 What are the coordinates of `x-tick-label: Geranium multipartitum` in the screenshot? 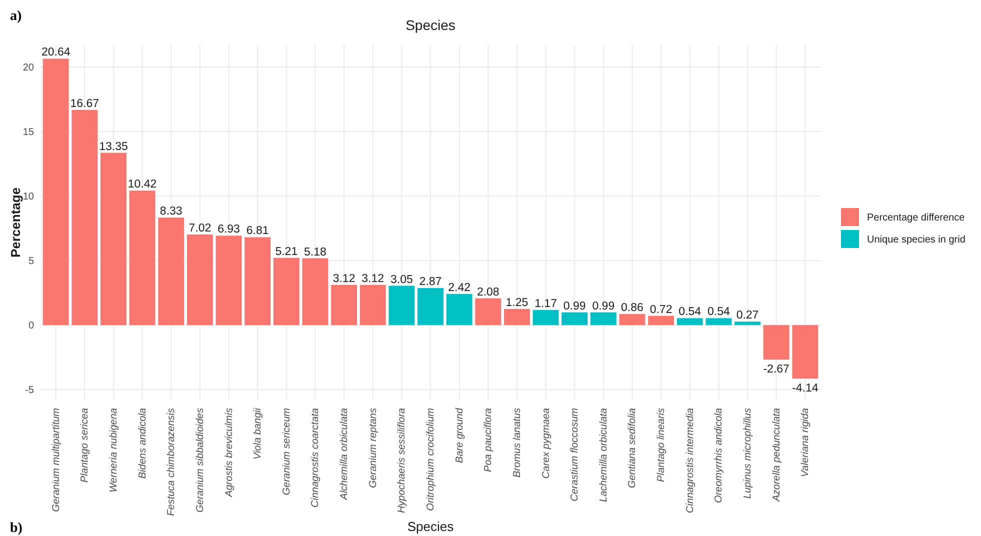 It's located at (56, 460).